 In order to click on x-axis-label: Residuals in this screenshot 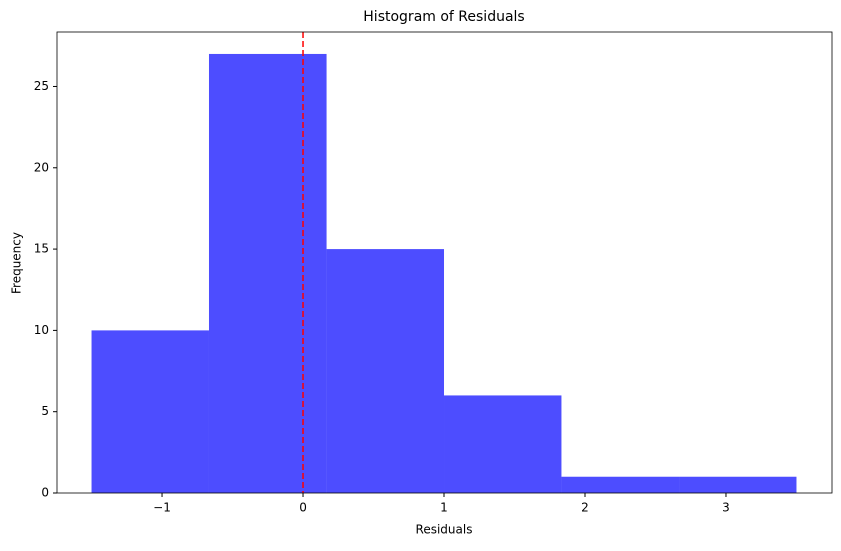, I will do `click(444, 530)`.